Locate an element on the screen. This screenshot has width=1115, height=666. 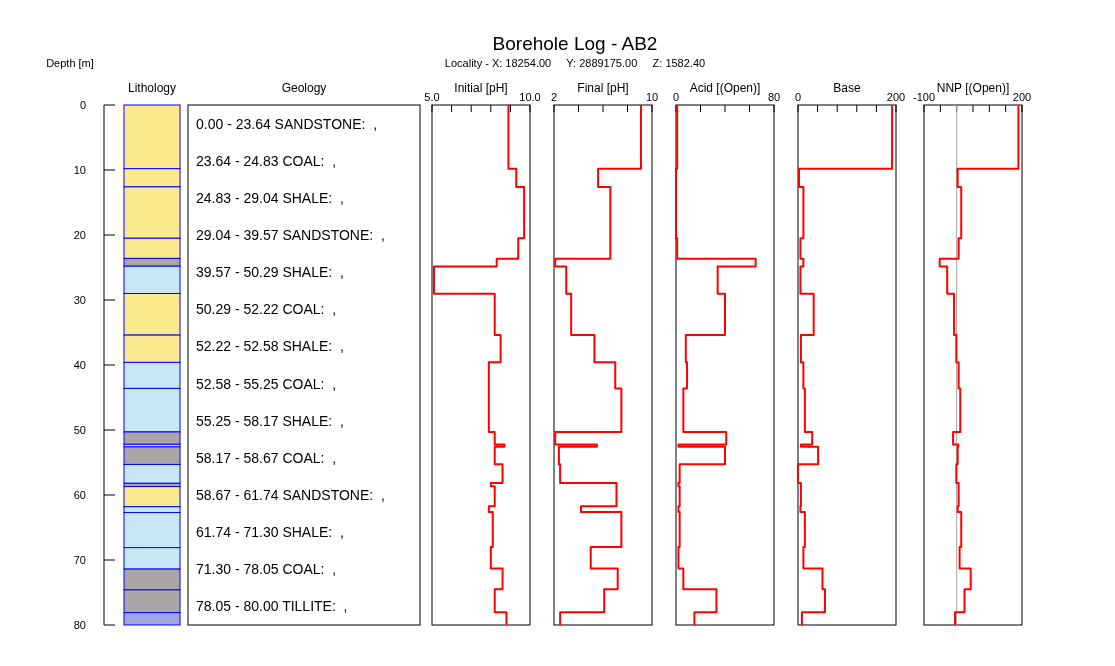
y-tick-label: 60 is located at coordinates (79, 495).